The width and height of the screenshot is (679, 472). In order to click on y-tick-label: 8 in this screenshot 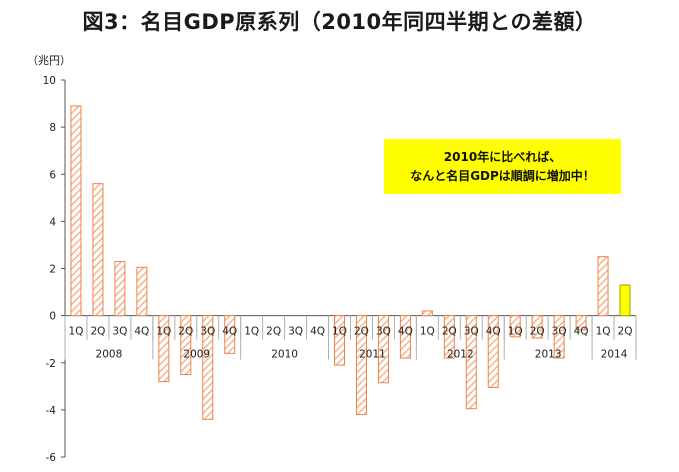, I will do `click(52, 128)`.